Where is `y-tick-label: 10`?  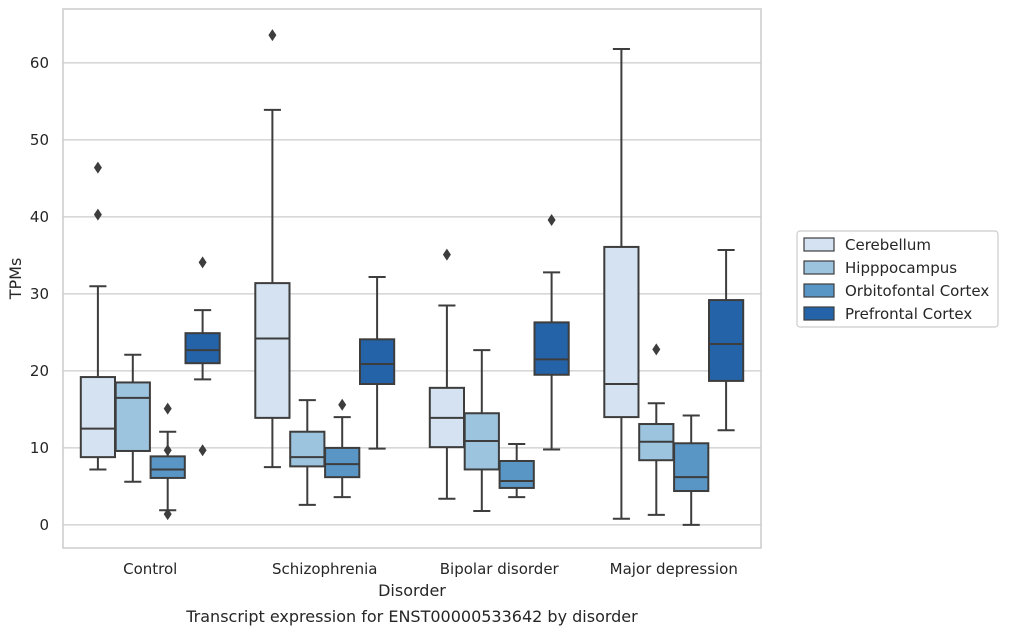 y-tick-label: 10 is located at coordinates (39, 448).